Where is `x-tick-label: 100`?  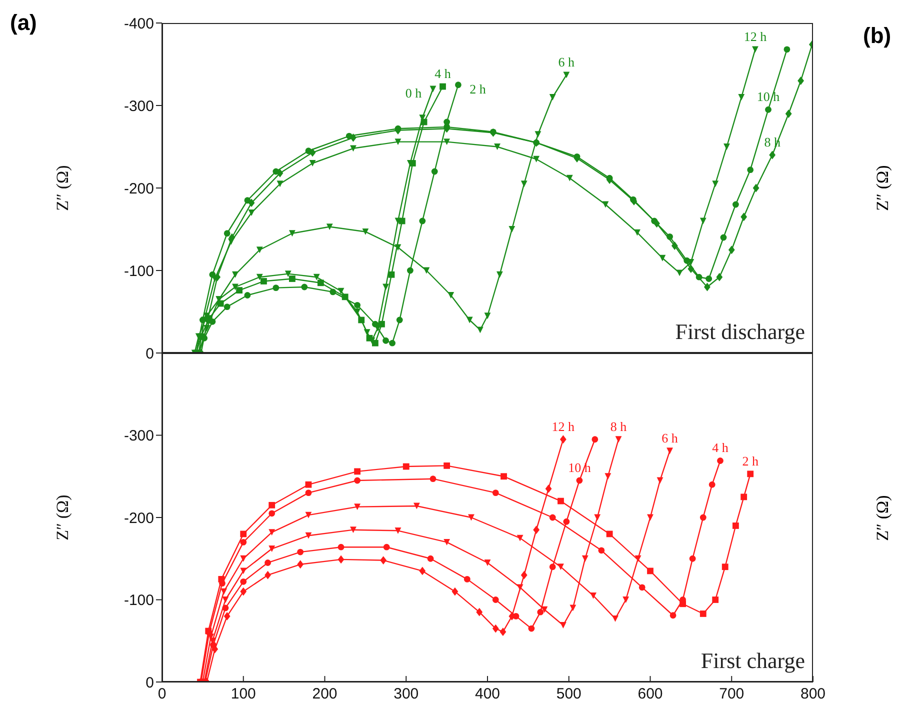 x-tick-label: 100 is located at coordinates (243, 694).